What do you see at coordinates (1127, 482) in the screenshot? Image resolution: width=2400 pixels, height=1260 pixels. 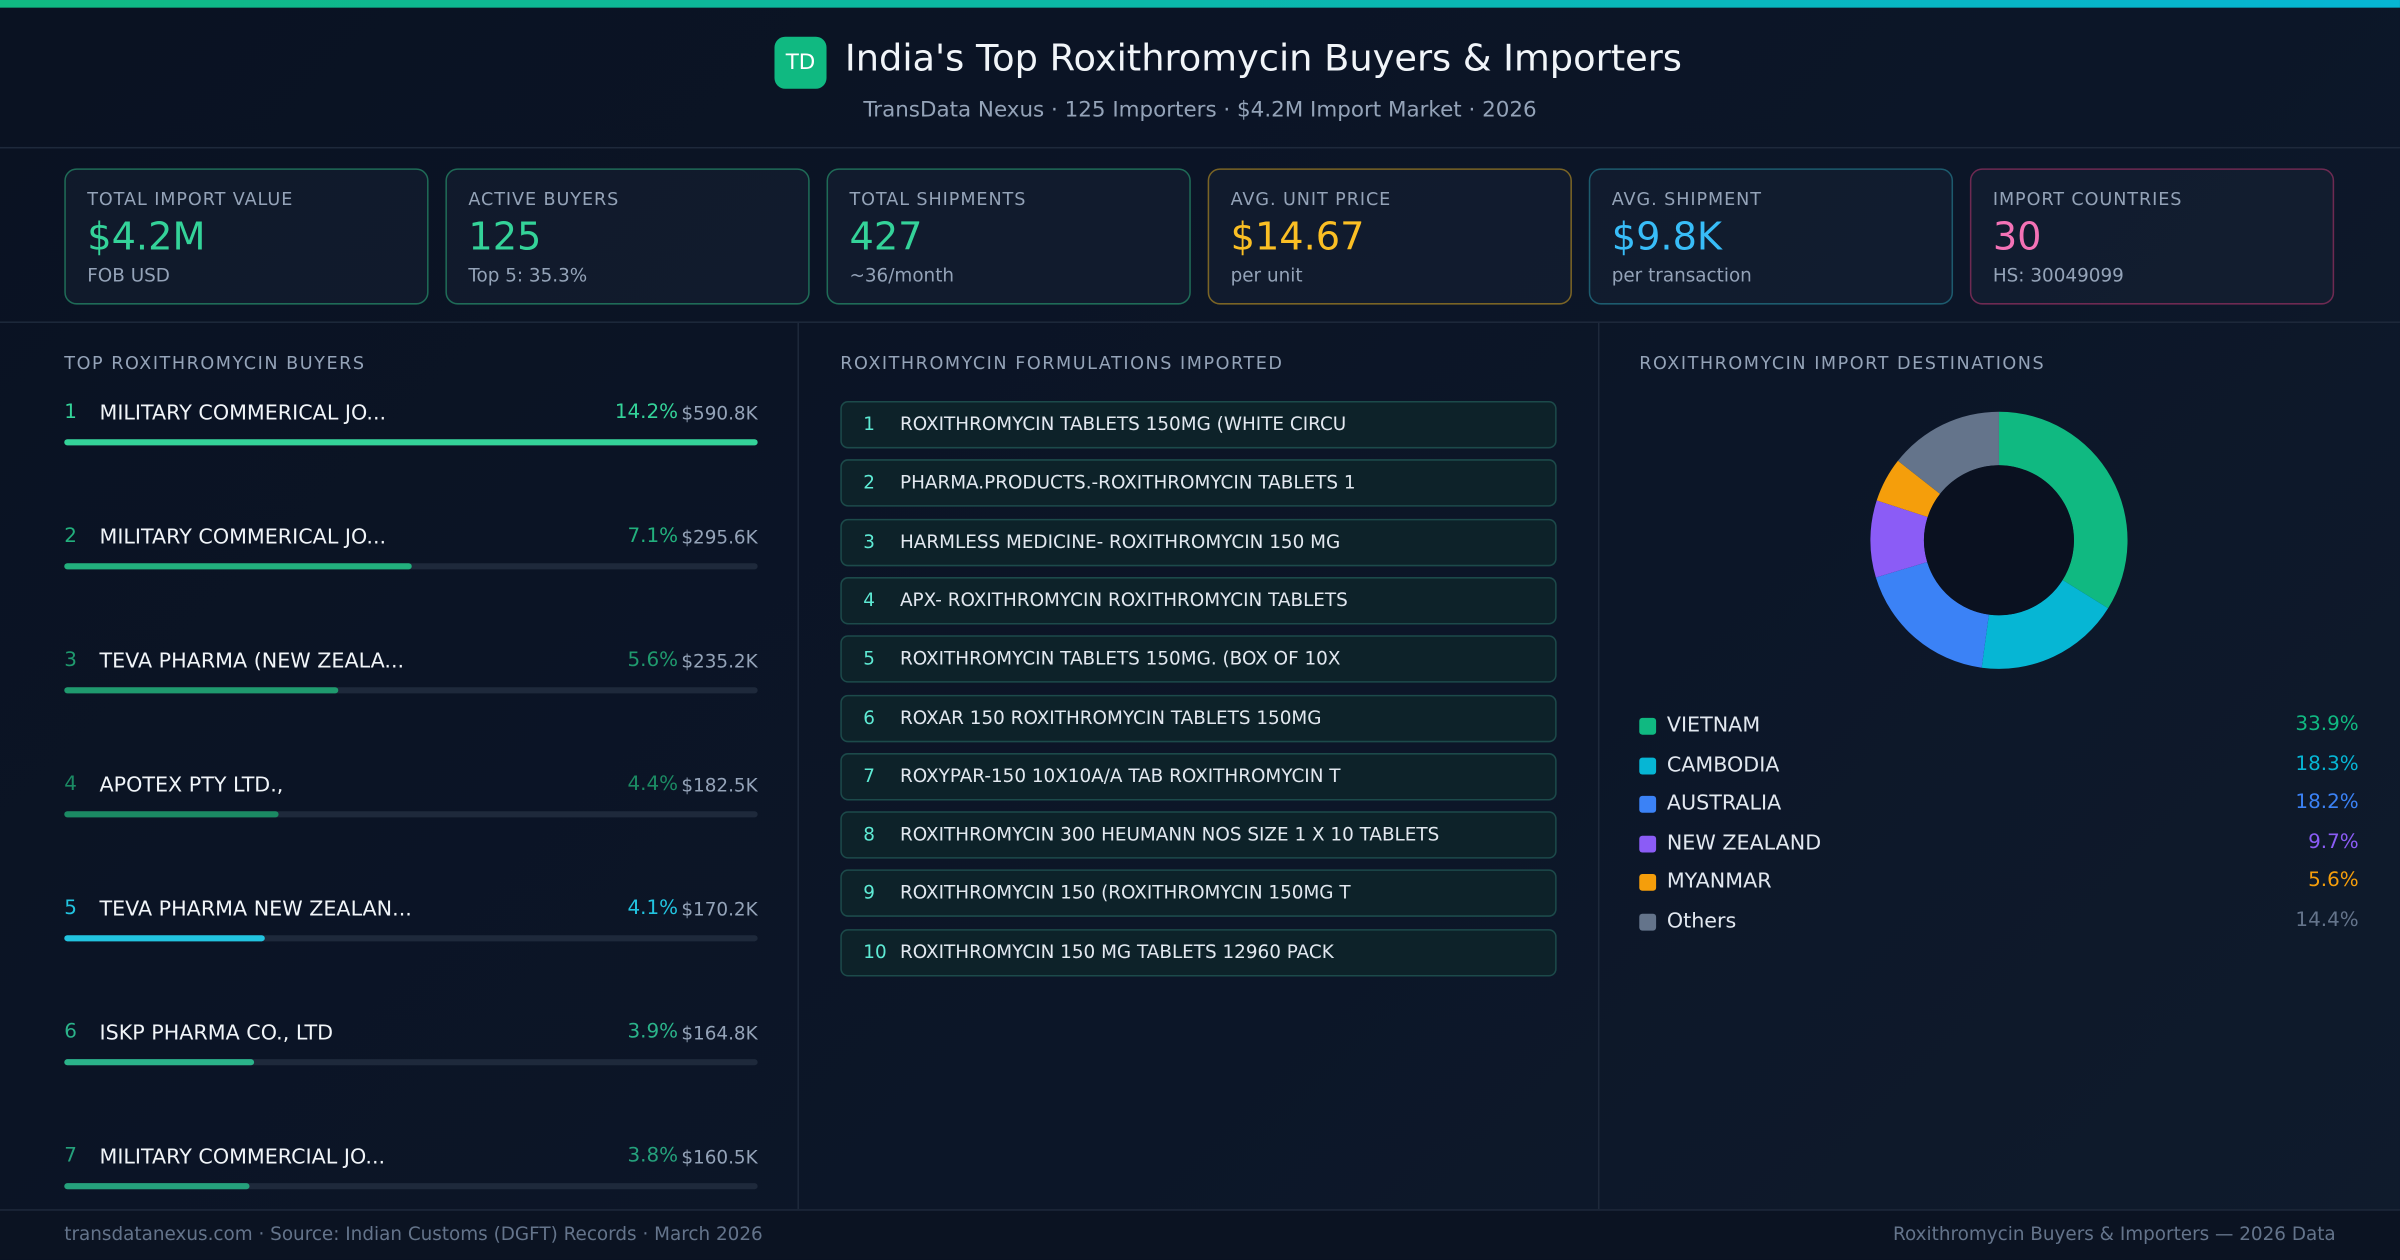 I see `formulation-name: PHARMA.PRODUCTS.-ROXITHROMYCIN TABLETS 1` at bounding box center [1127, 482].